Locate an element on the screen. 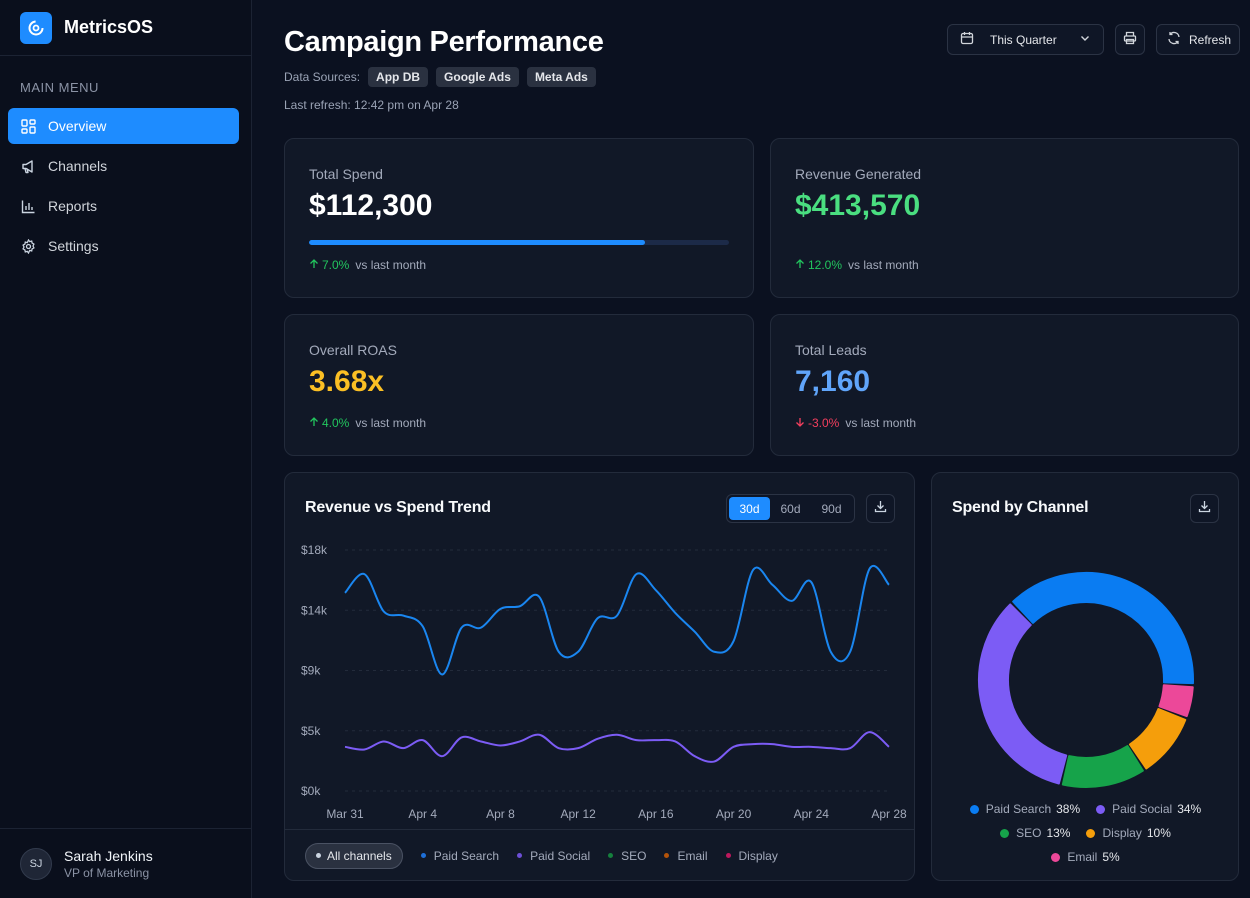  filter-all-channels: All channels is located at coordinates (354, 855).